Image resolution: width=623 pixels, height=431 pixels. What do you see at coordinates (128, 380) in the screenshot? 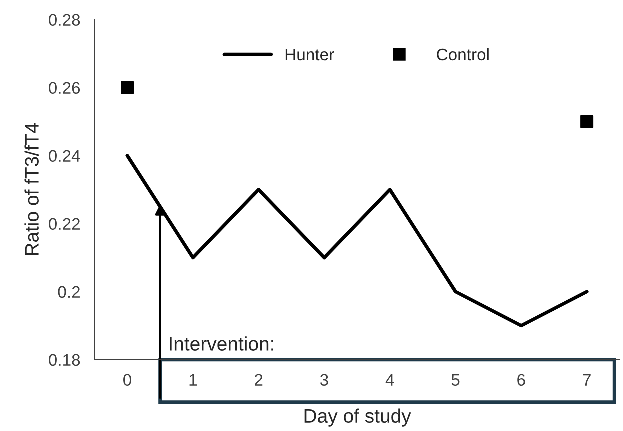
I see `x-tick-label: 0` at bounding box center [128, 380].